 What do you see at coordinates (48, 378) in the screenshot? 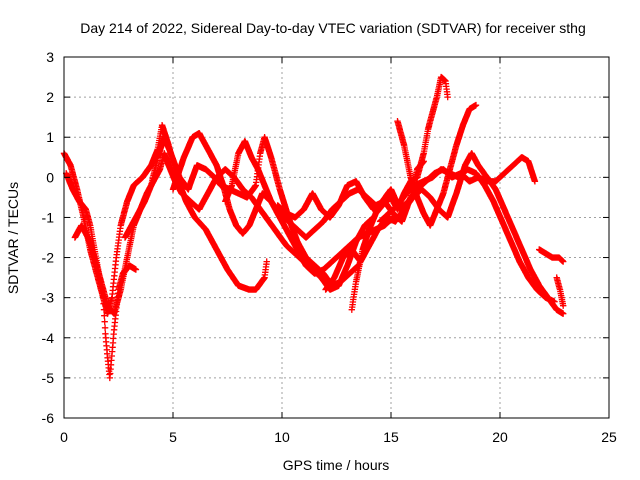
I see `y-tick-label: -5` at bounding box center [48, 378].